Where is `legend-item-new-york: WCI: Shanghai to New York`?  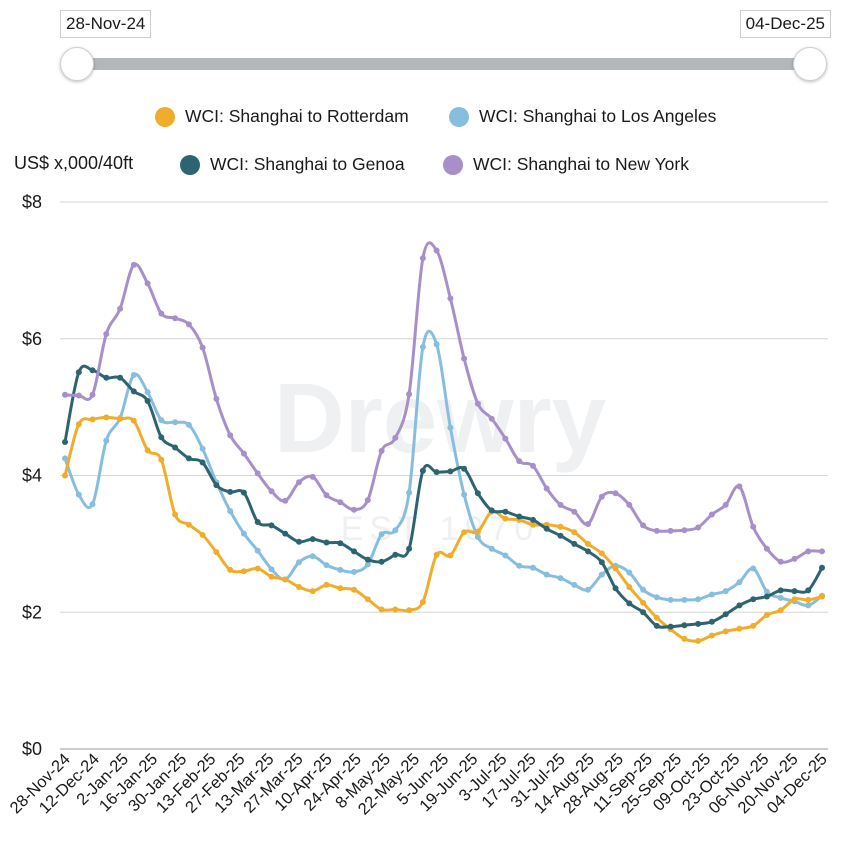 legend-item-new-york: WCI: Shanghai to New York is located at coordinates (566, 164).